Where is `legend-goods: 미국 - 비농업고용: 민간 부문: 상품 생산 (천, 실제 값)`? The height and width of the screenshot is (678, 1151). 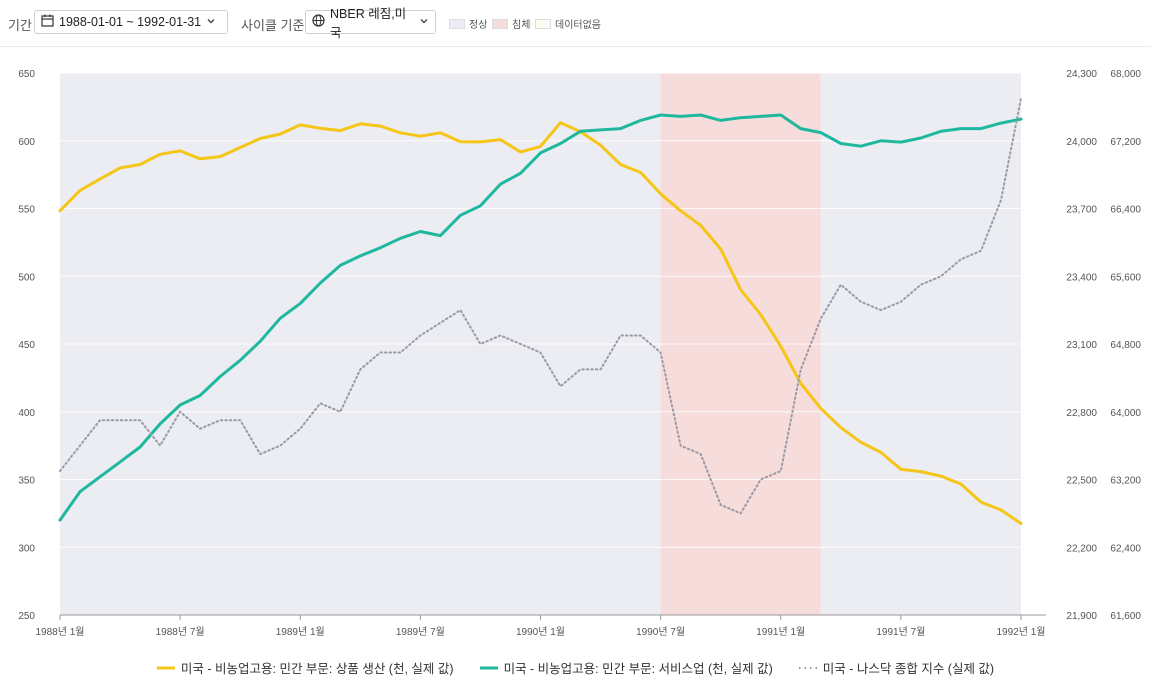 legend-goods: 미국 - 비농업고용: 민간 부문: 상품 생산 (천, 실제 값) is located at coordinates (305, 667).